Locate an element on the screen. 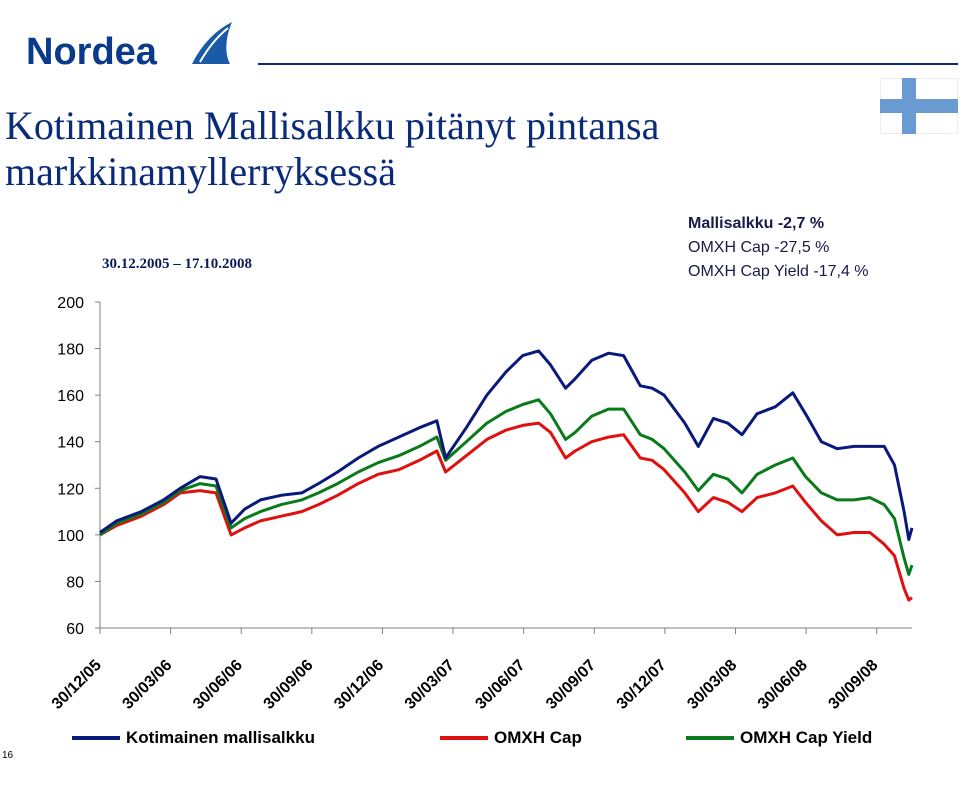 The width and height of the screenshot is (960, 785). legend-label-omxh-cap: OMXH Cap is located at coordinates (538, 737).